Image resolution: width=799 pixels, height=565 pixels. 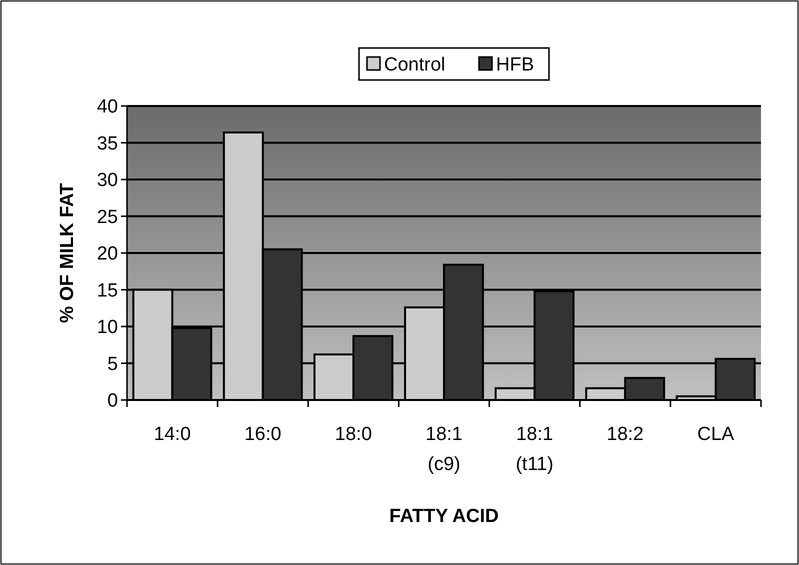 What do you see at coordinates (107, 217) in the screenshot?
I see `y-tick-label: 25` at bounding box center [107, 217].